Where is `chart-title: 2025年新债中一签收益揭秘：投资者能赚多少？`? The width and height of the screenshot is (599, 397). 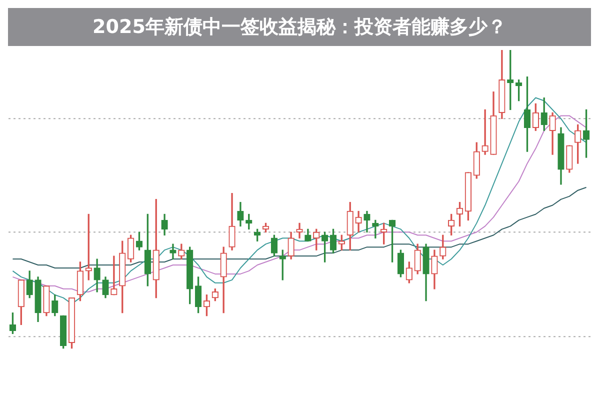
chart-title: 2025年新债中一签收益揭秘：投资者能赚多少？ is located at coordinates (299, 27).